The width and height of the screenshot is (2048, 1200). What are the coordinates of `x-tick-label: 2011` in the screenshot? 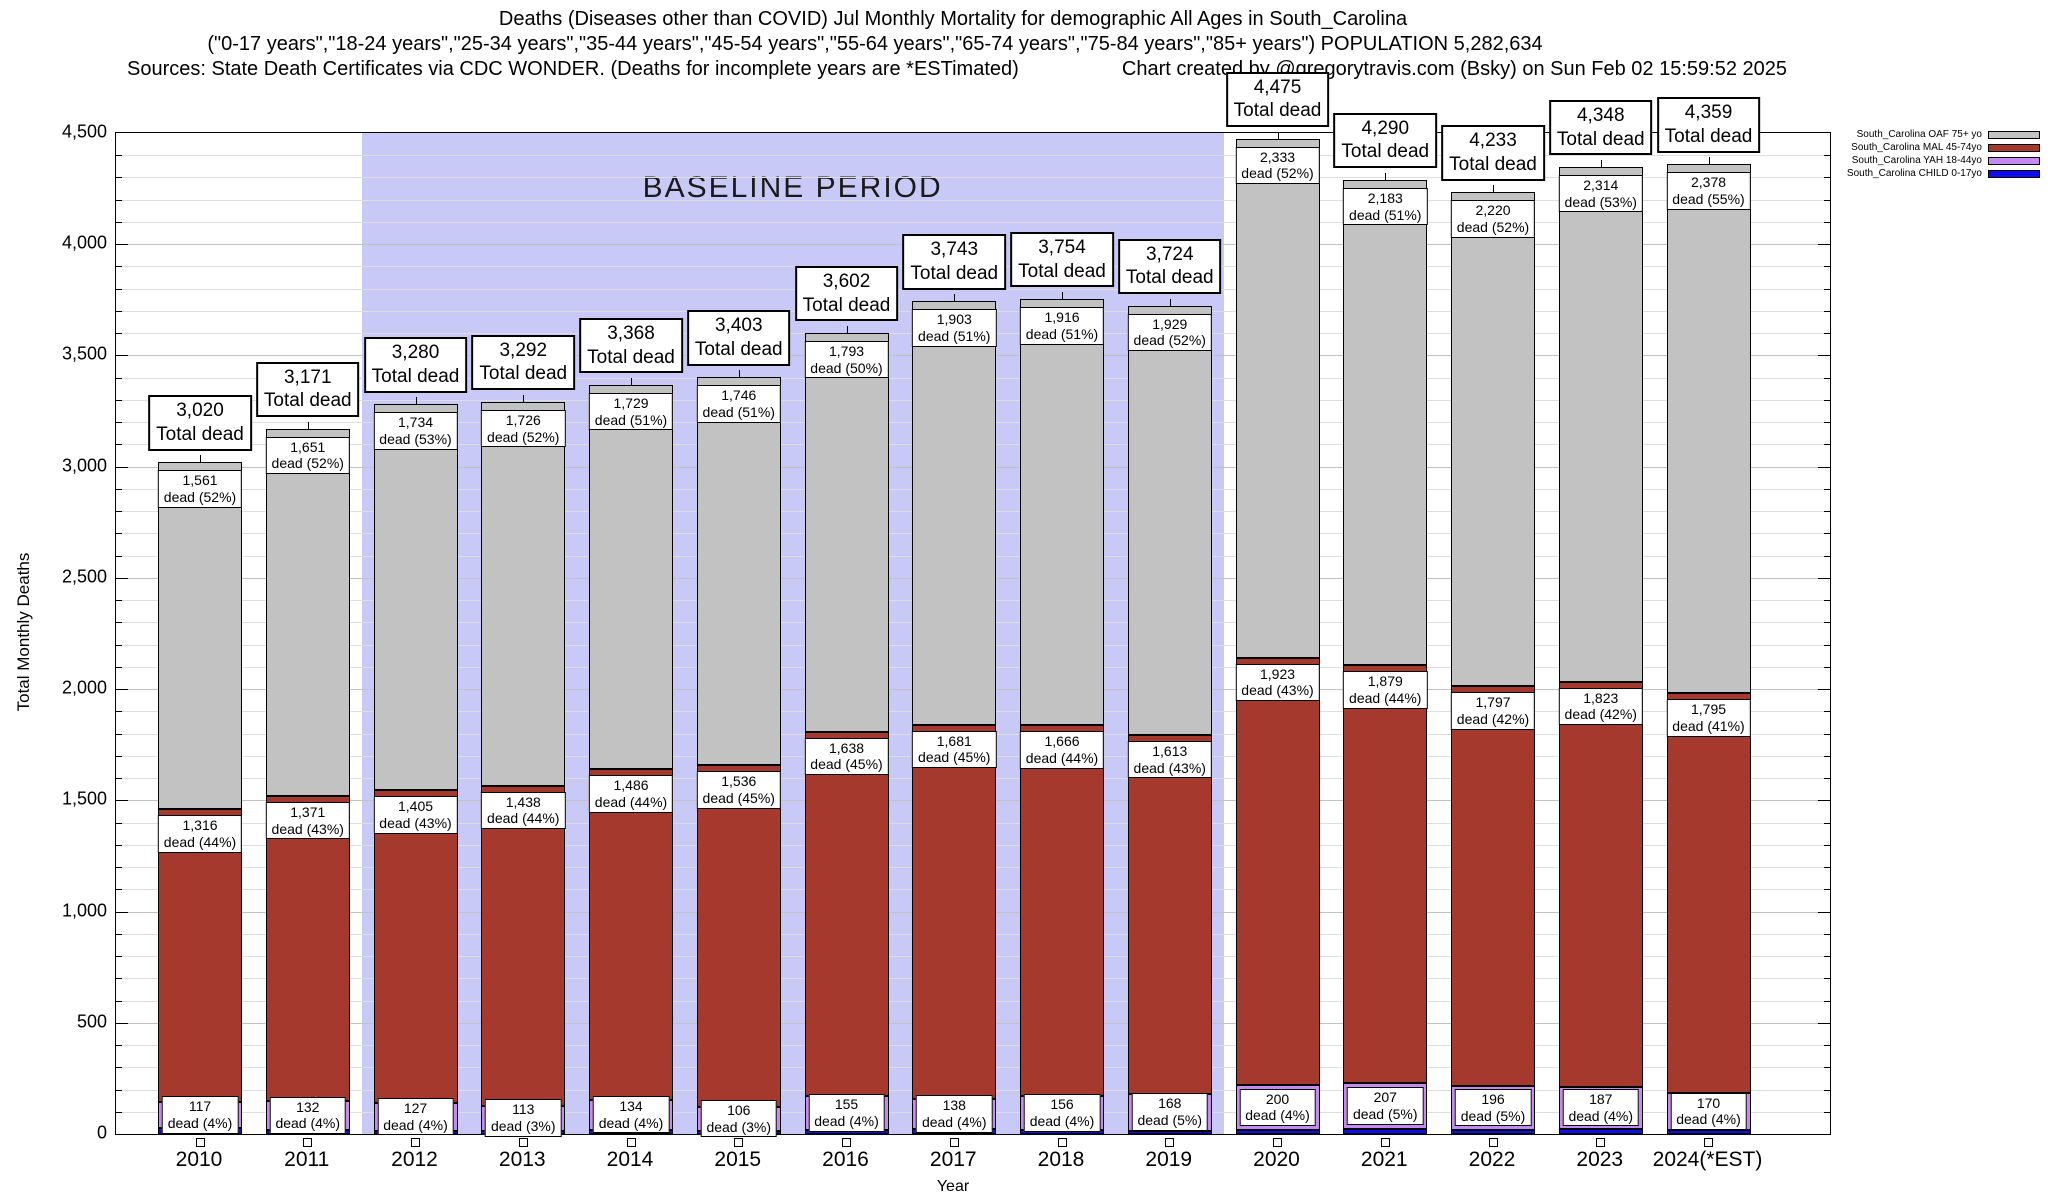 It's located at (307, 1159).